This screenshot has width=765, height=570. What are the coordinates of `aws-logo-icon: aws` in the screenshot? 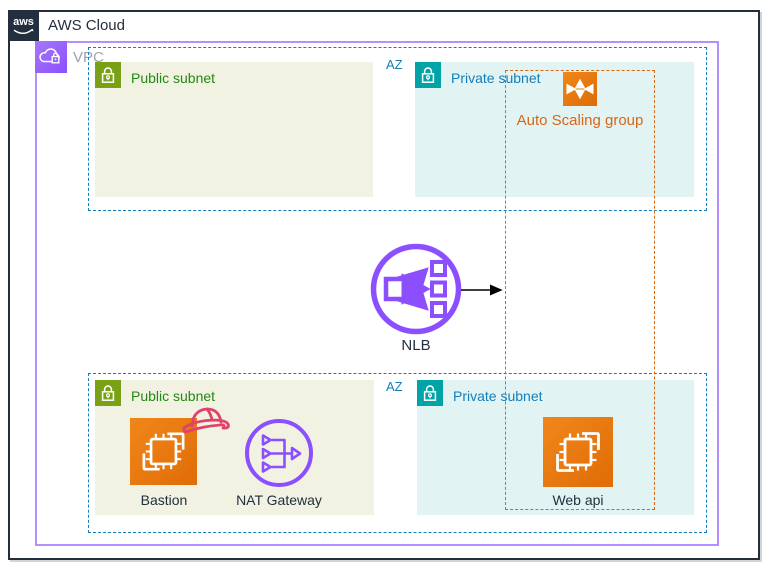 It's located at (23, 25).